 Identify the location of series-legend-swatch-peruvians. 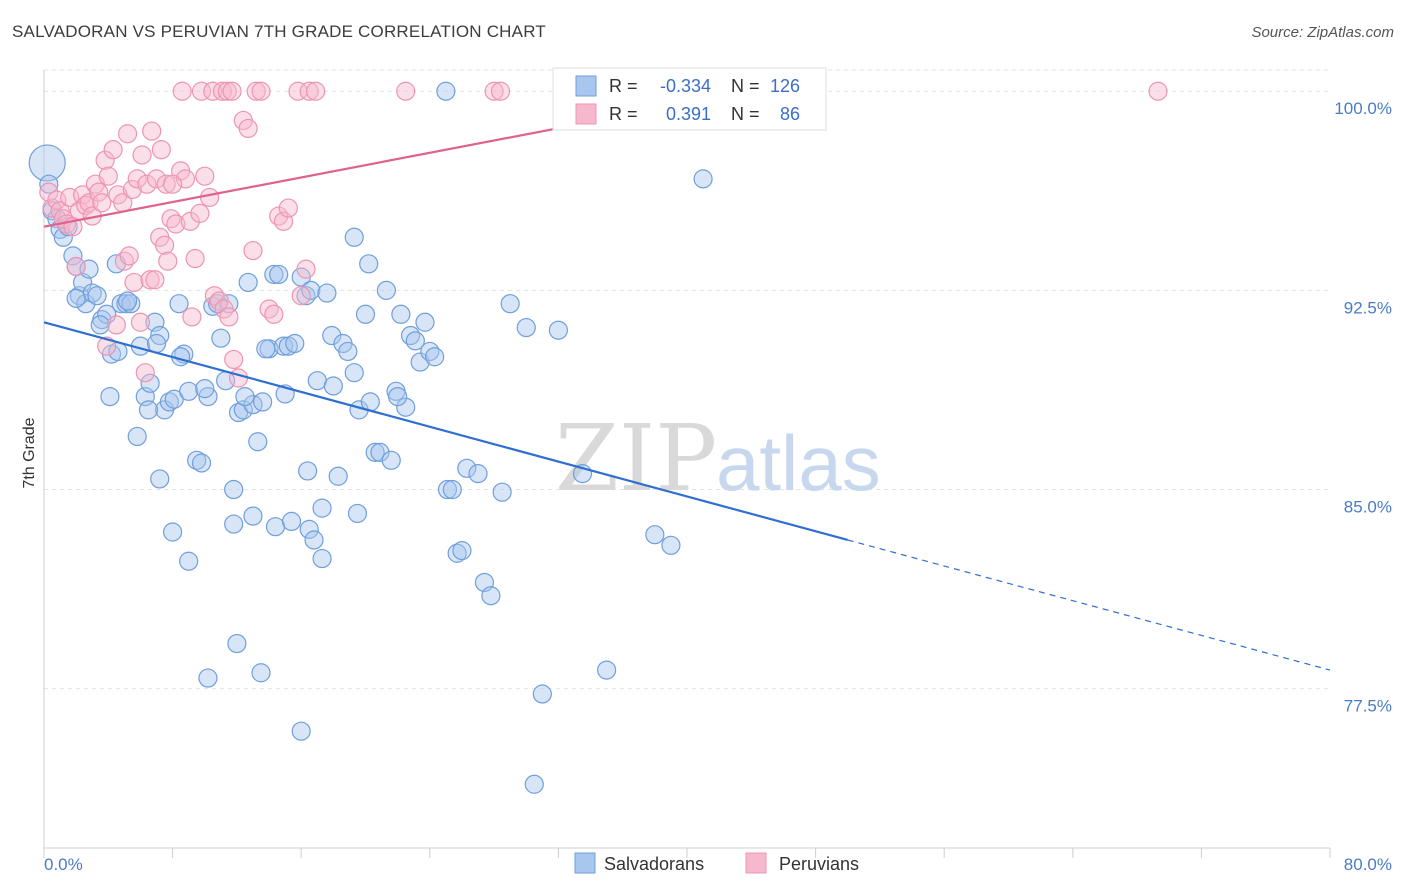
(756, 863).